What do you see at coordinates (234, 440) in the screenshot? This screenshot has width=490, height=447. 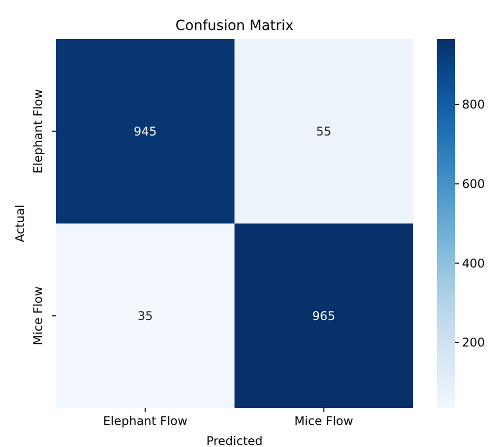 I see `x-axis-title: Predicted` at bounding box center [234, 440].